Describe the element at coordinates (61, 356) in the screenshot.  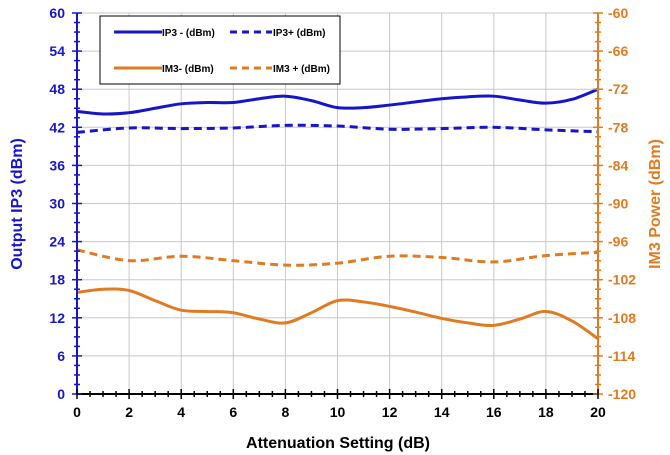
I see `y-left-tick-label: 6` at that location.